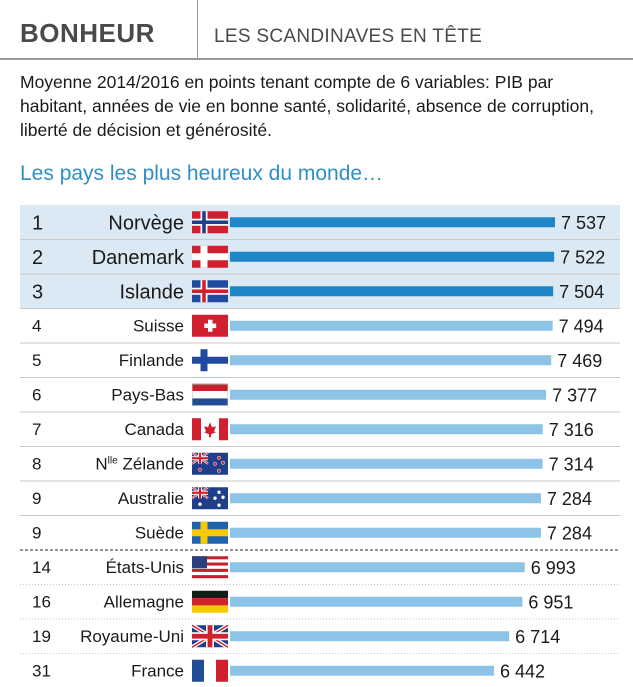 This screenshot has height=687, width=633. What do you see at coordinates (583, 223) in the screenshot?
I see `value-label: 7 537` at bounding box center [583, 223].